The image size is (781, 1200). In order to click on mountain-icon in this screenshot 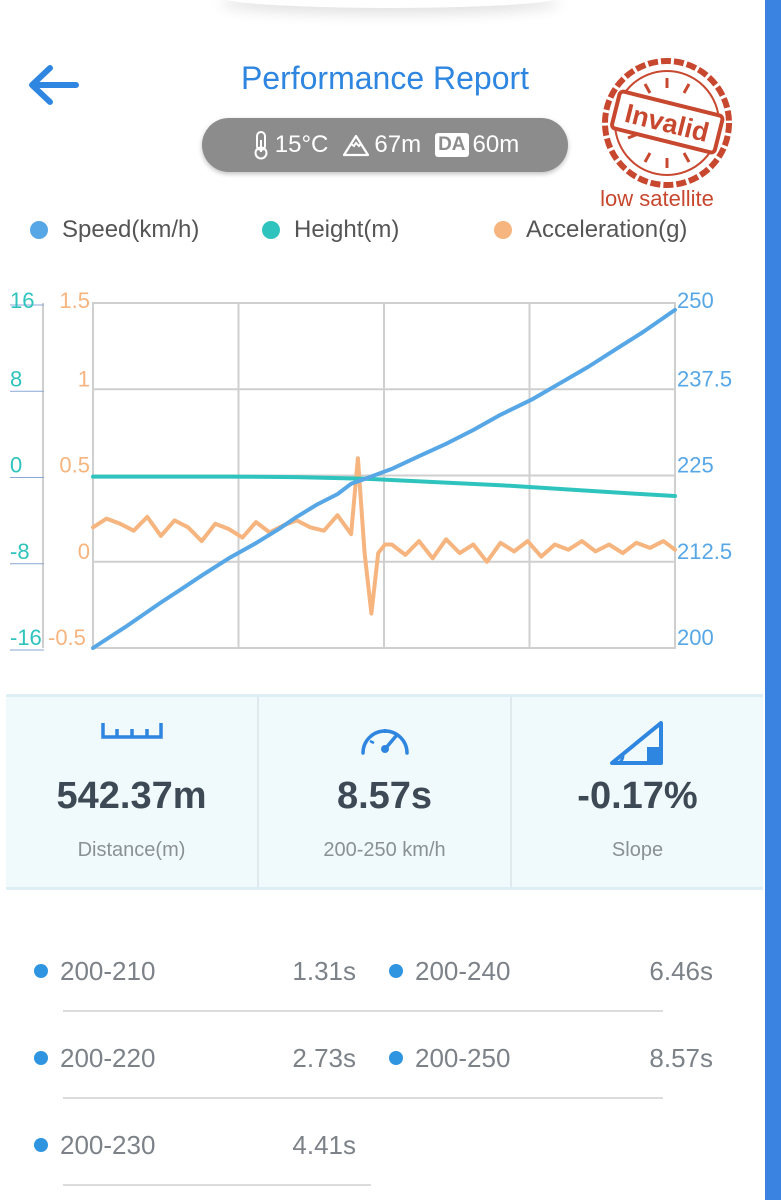, I will do `click(356, 145)`.